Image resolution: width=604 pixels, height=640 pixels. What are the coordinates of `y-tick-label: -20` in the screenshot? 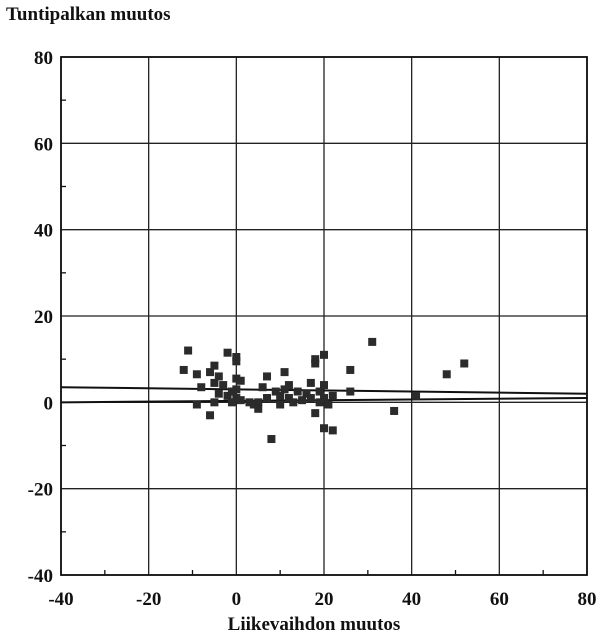 It's located at (40, 490).